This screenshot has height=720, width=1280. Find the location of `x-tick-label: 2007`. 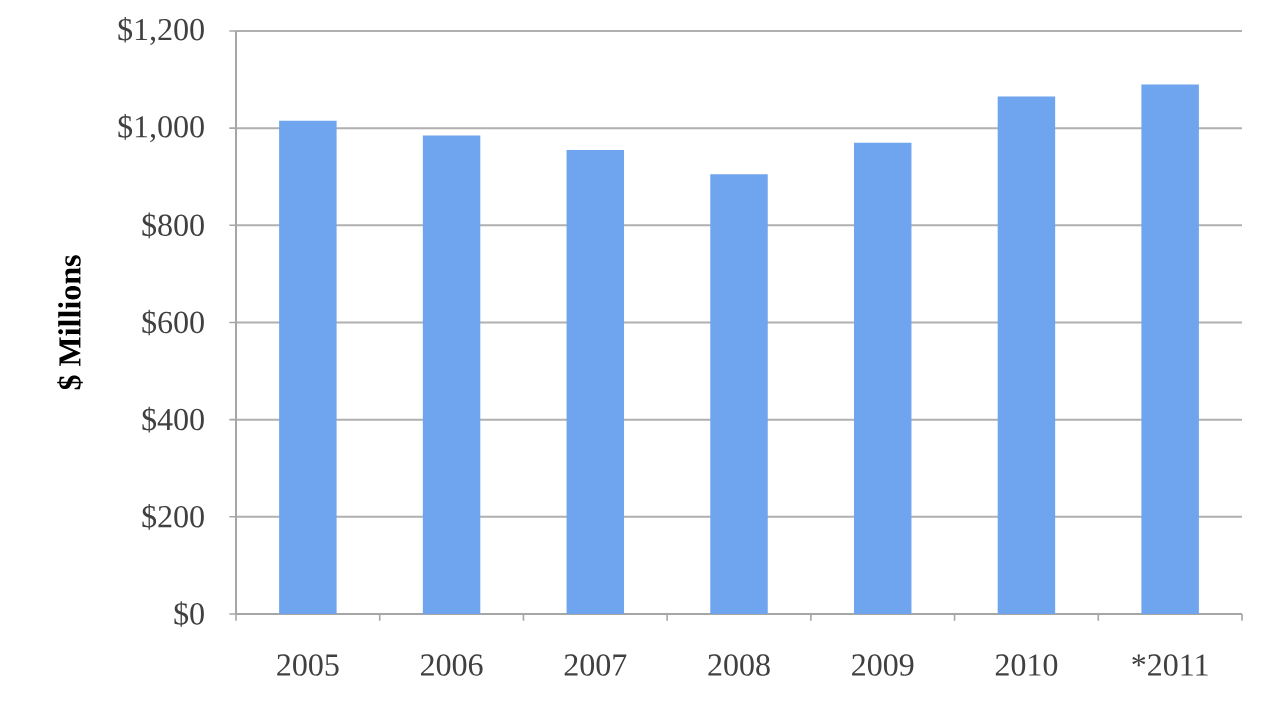

x-tick-label: 2007 is located at coordinates (595, 665).